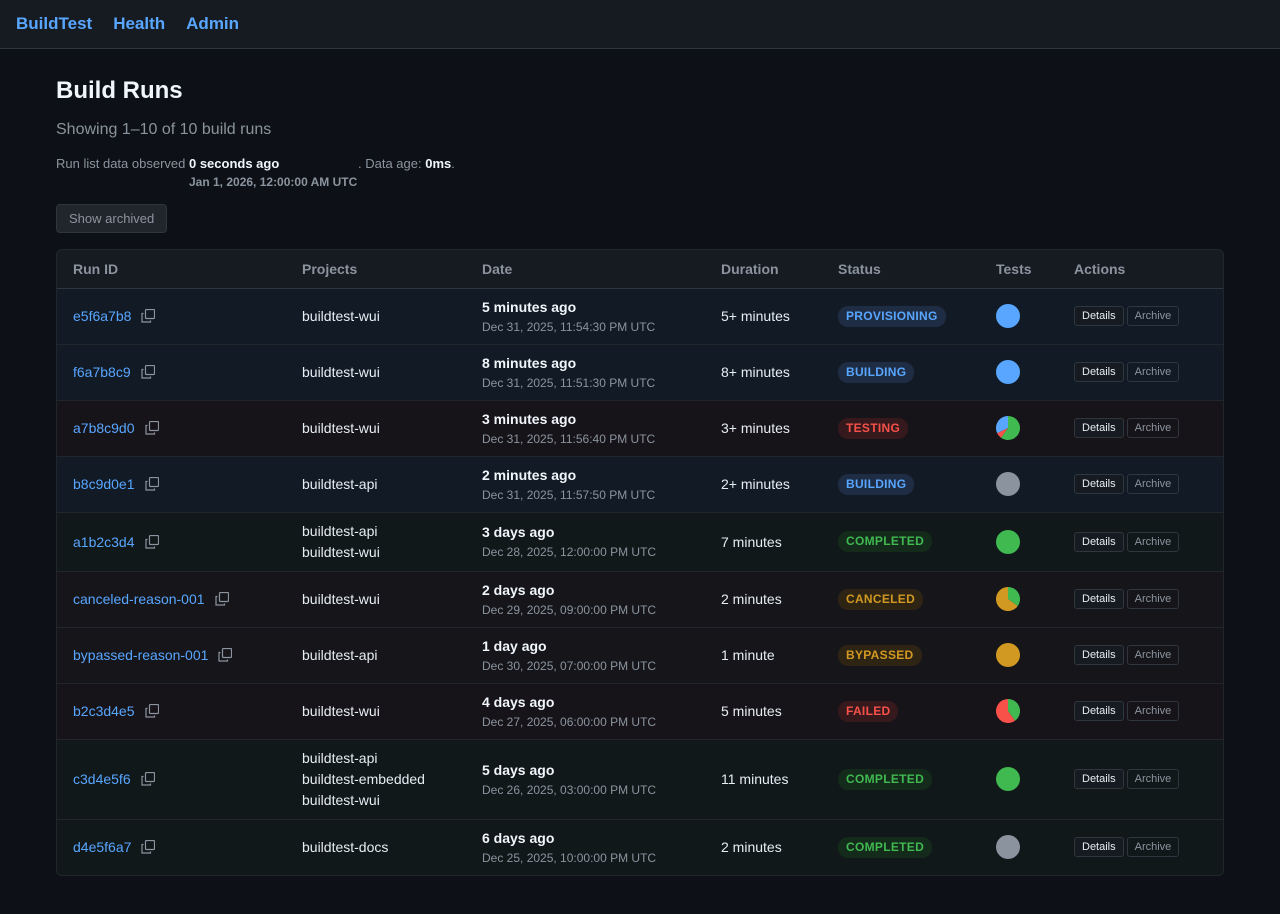  I want to click on cell-status: CANCELED, so click(901, 599).